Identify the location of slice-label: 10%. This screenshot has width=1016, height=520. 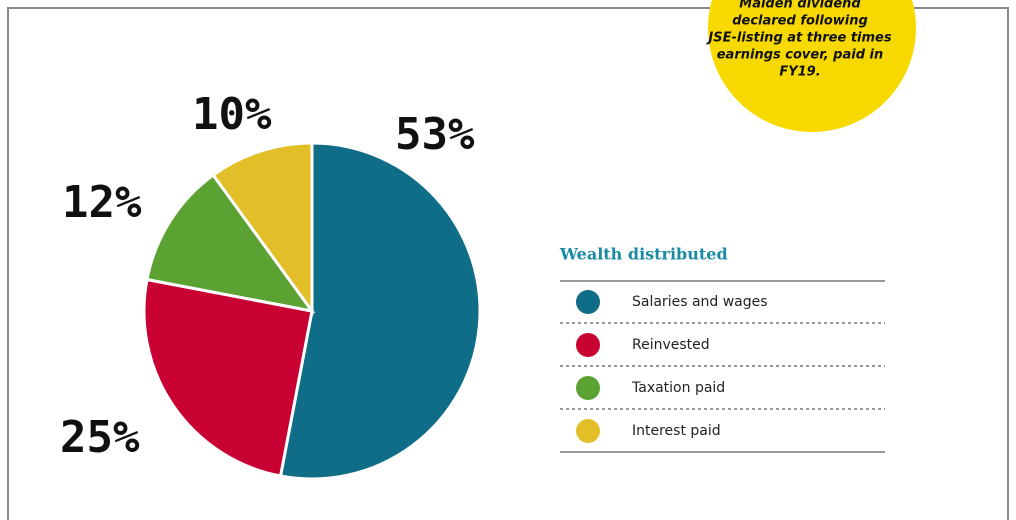
(232, 114).